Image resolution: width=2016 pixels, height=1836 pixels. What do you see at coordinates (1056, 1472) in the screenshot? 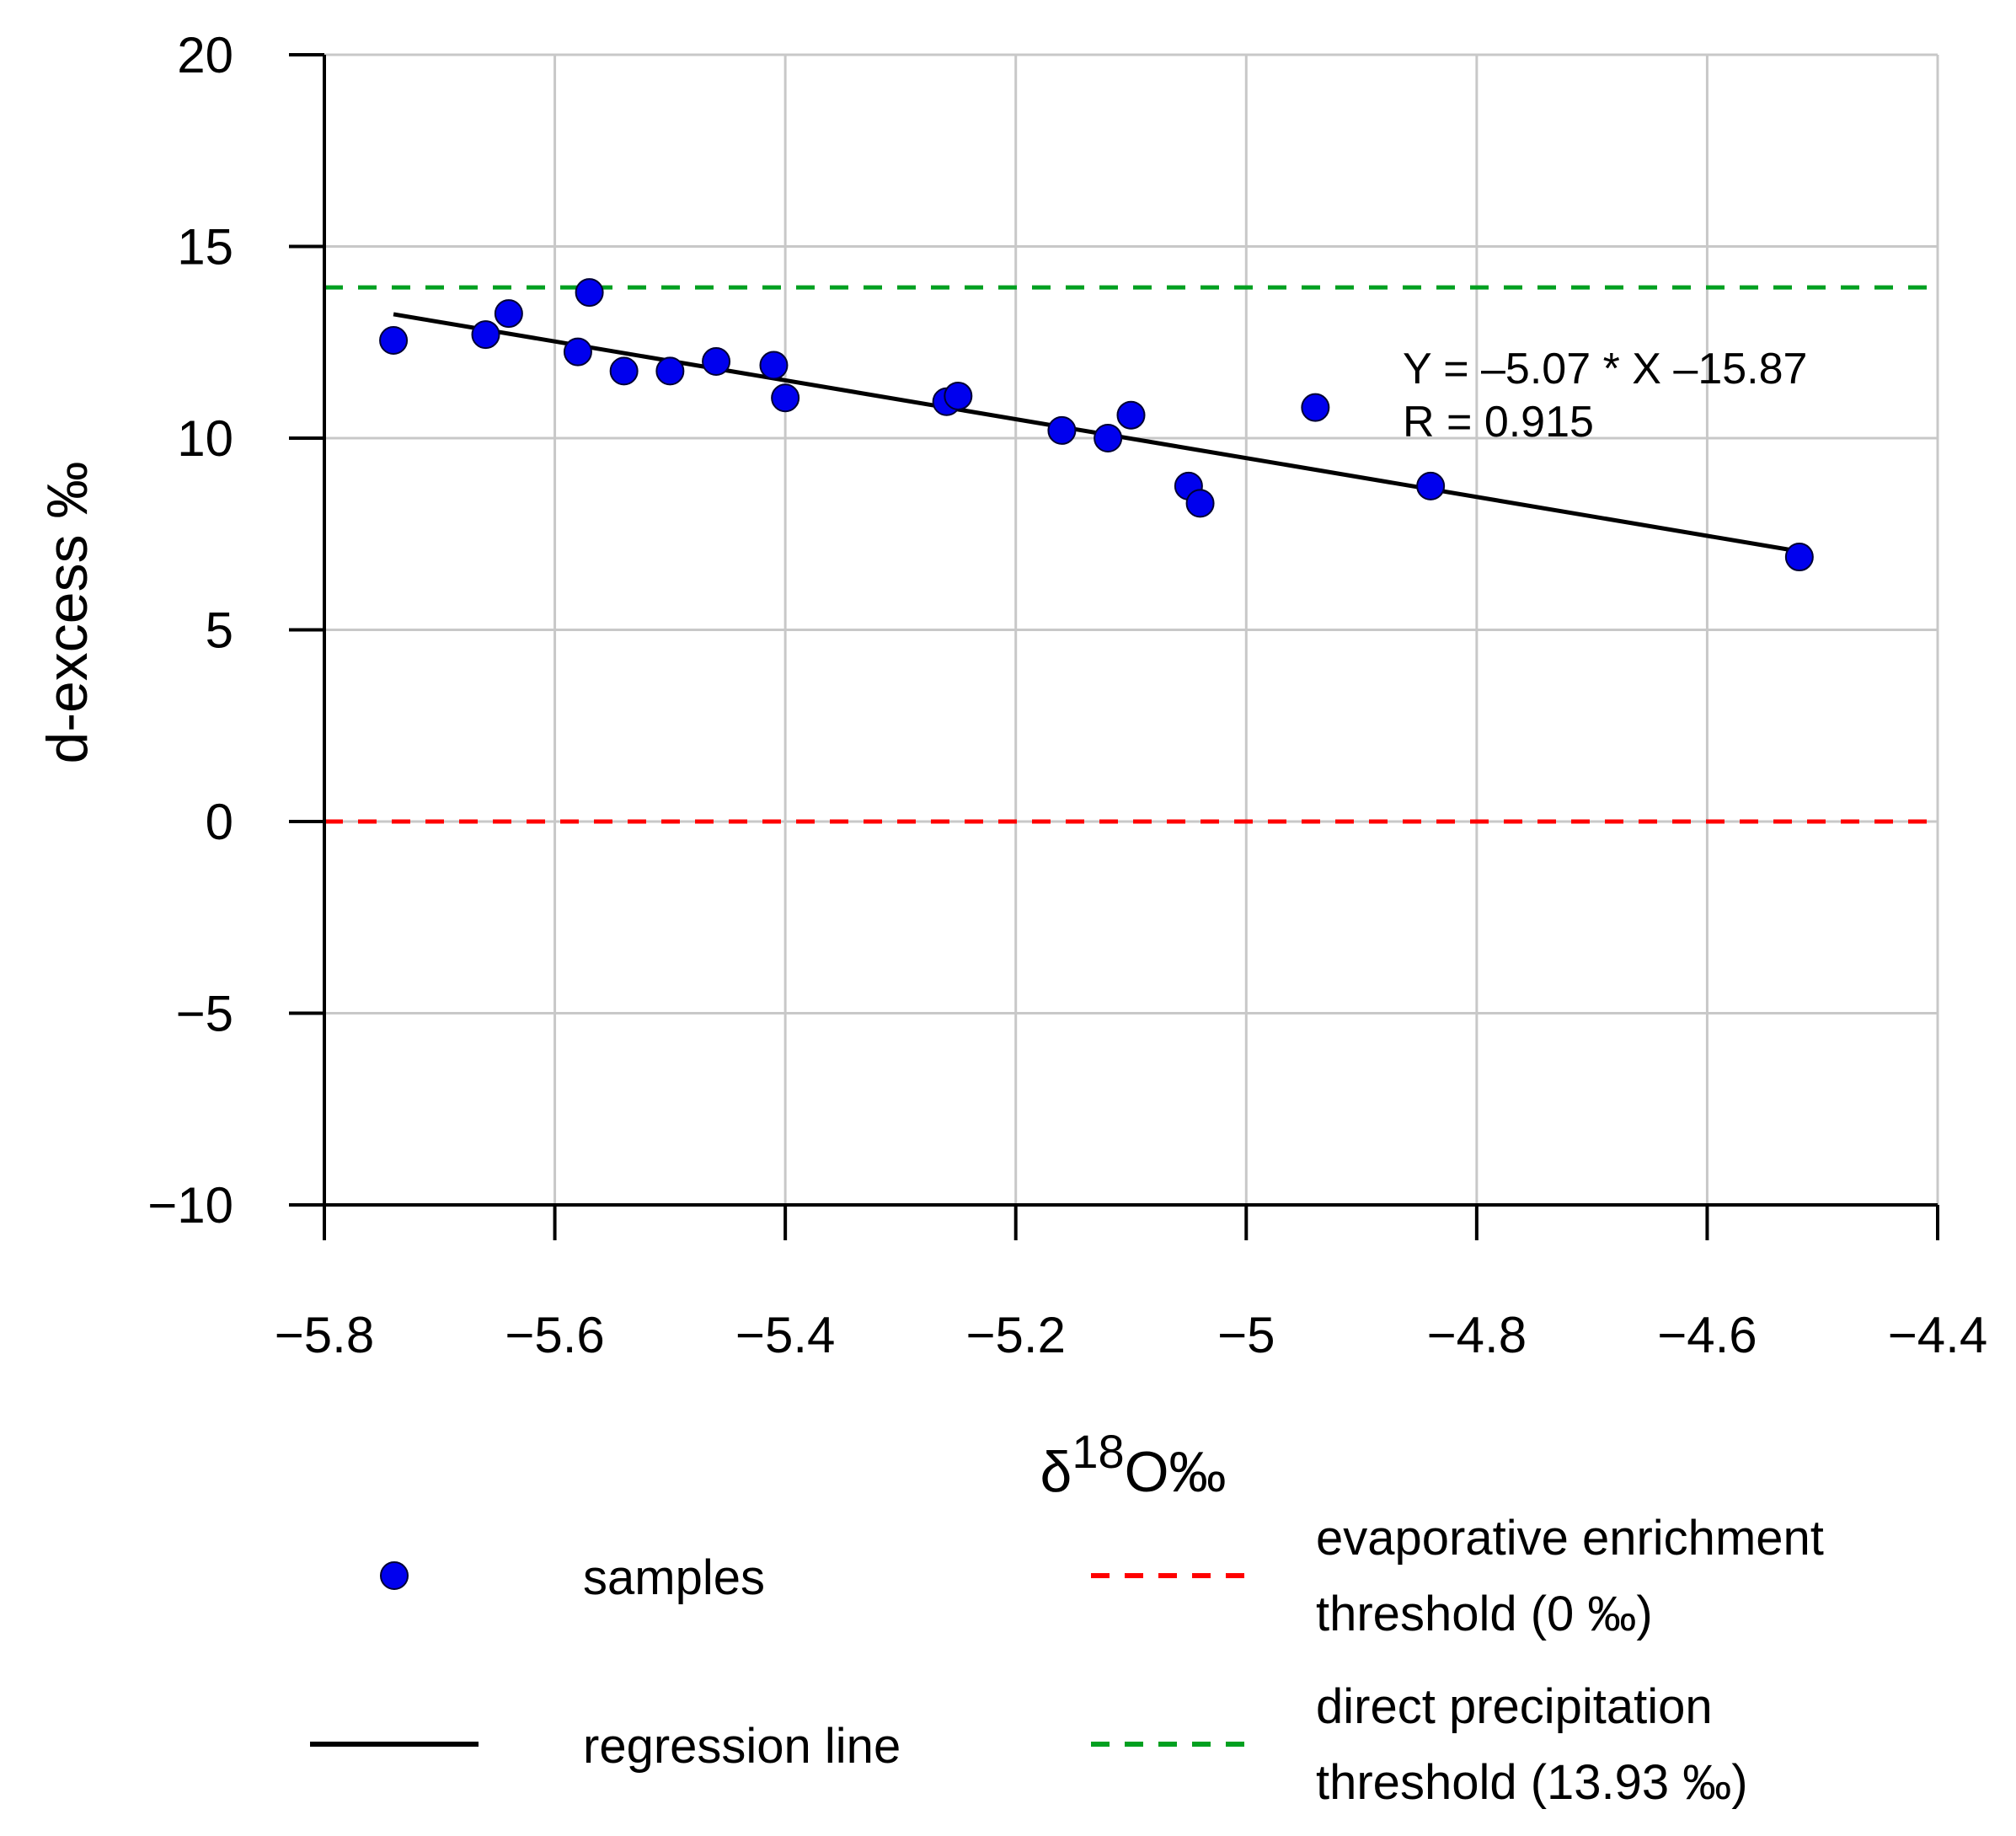
I see `x-axis-title-prefix: δ` at bounding box center [1056, 1472].